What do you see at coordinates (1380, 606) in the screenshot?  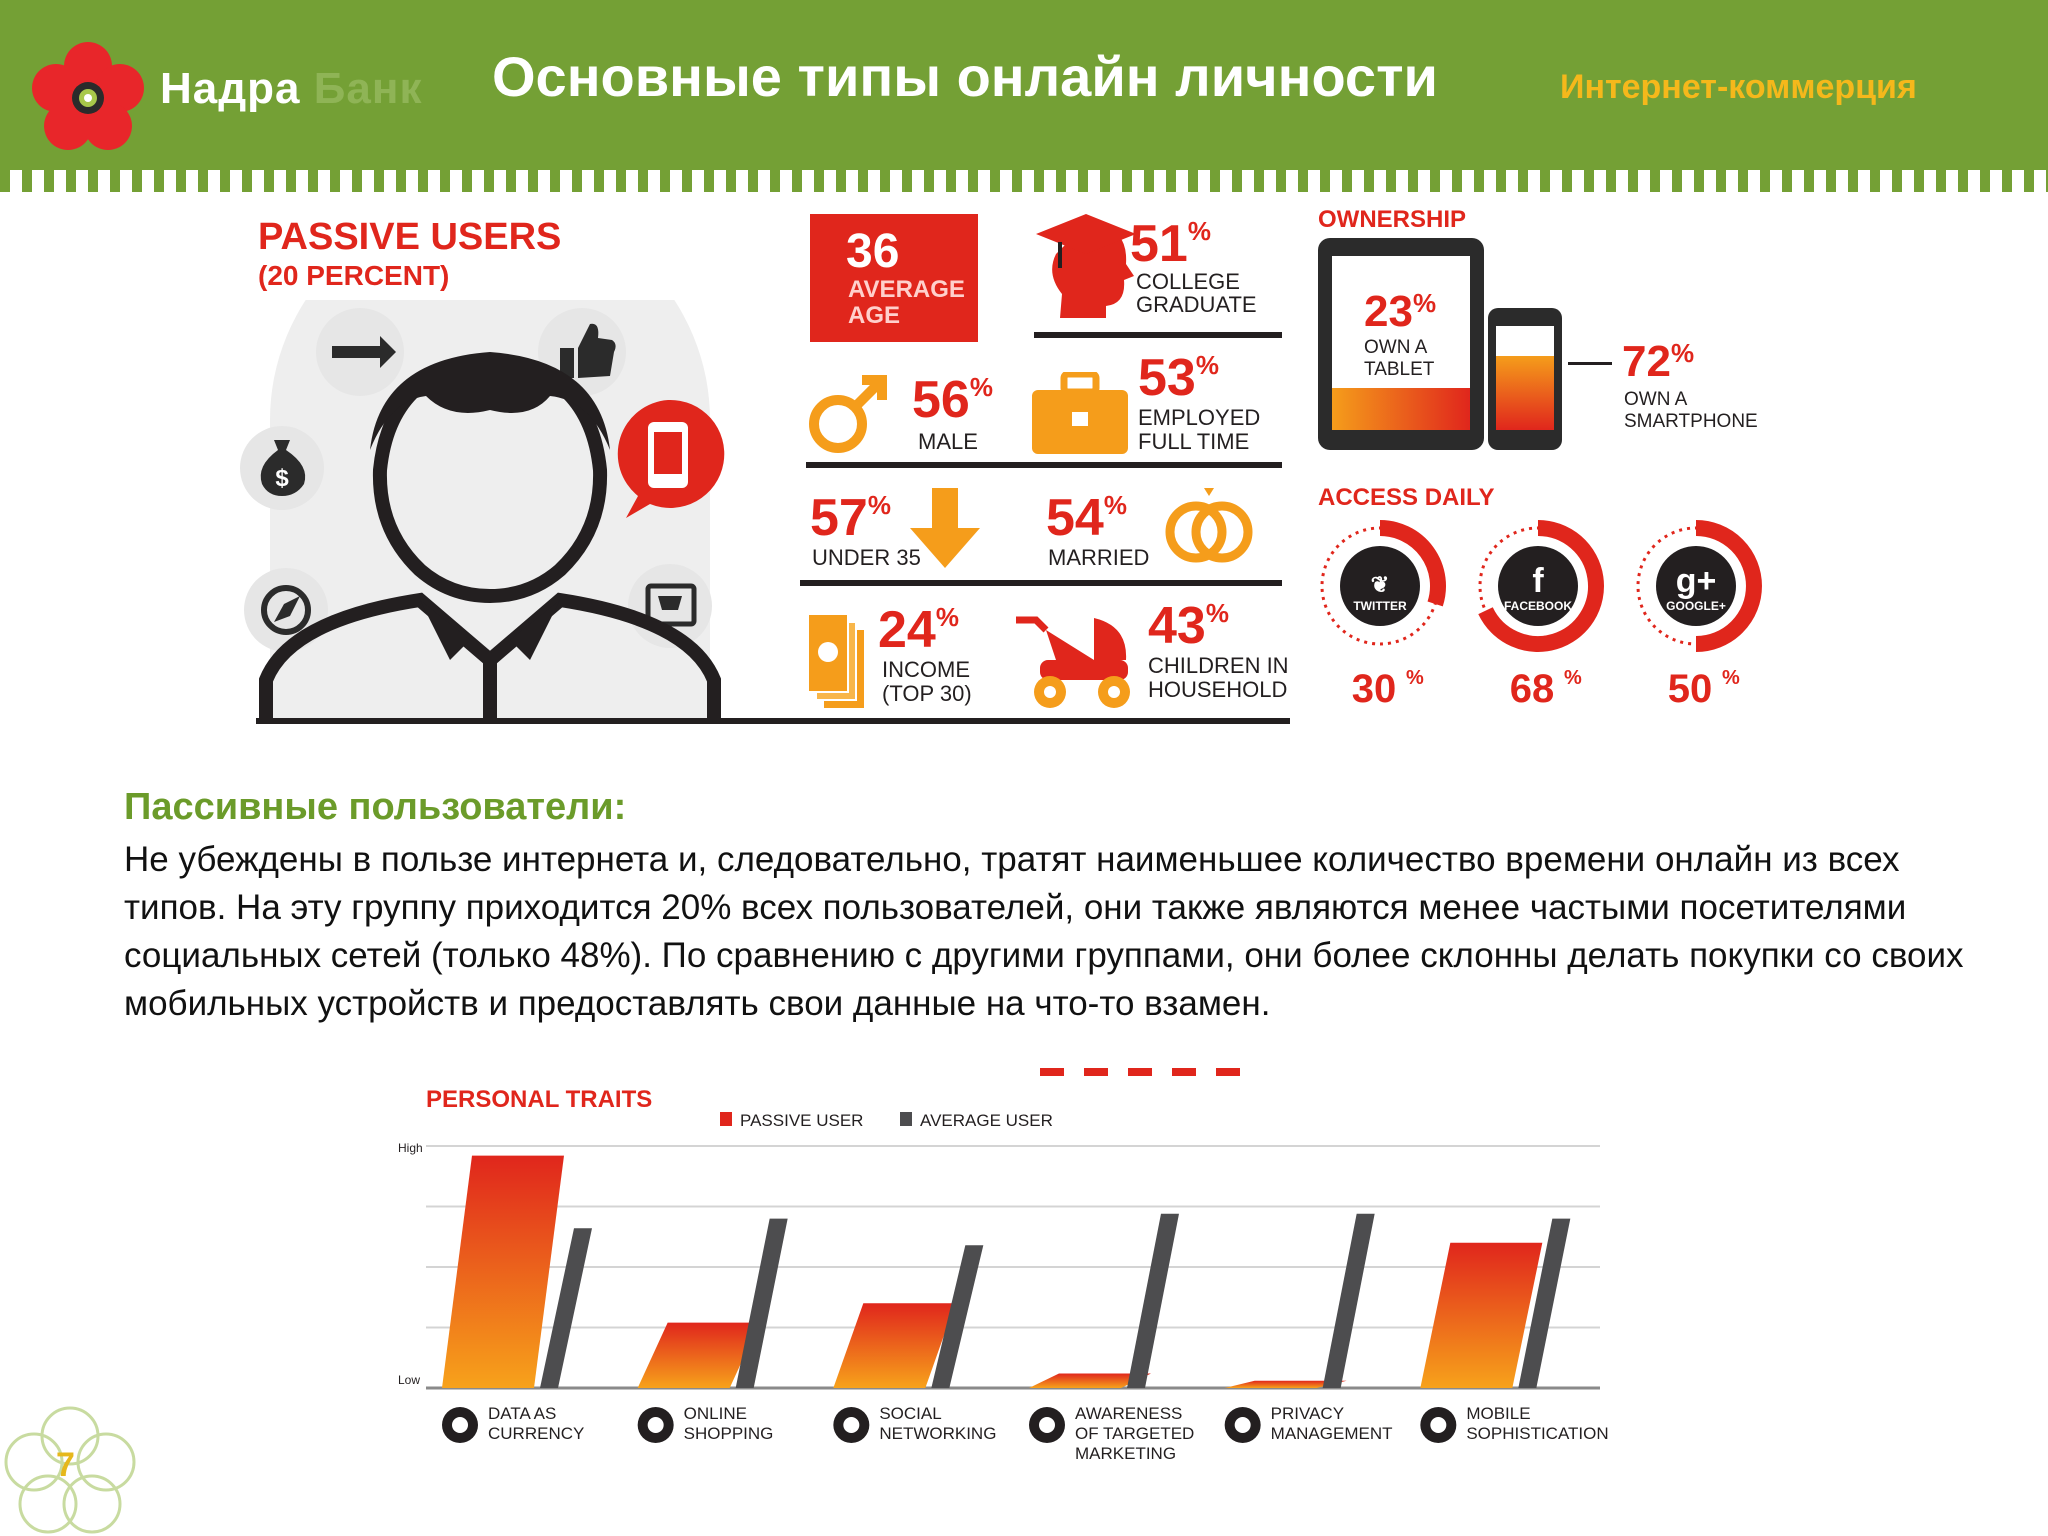 I see `social-name-label: TWITTER` at bounding box center [1380, 606].